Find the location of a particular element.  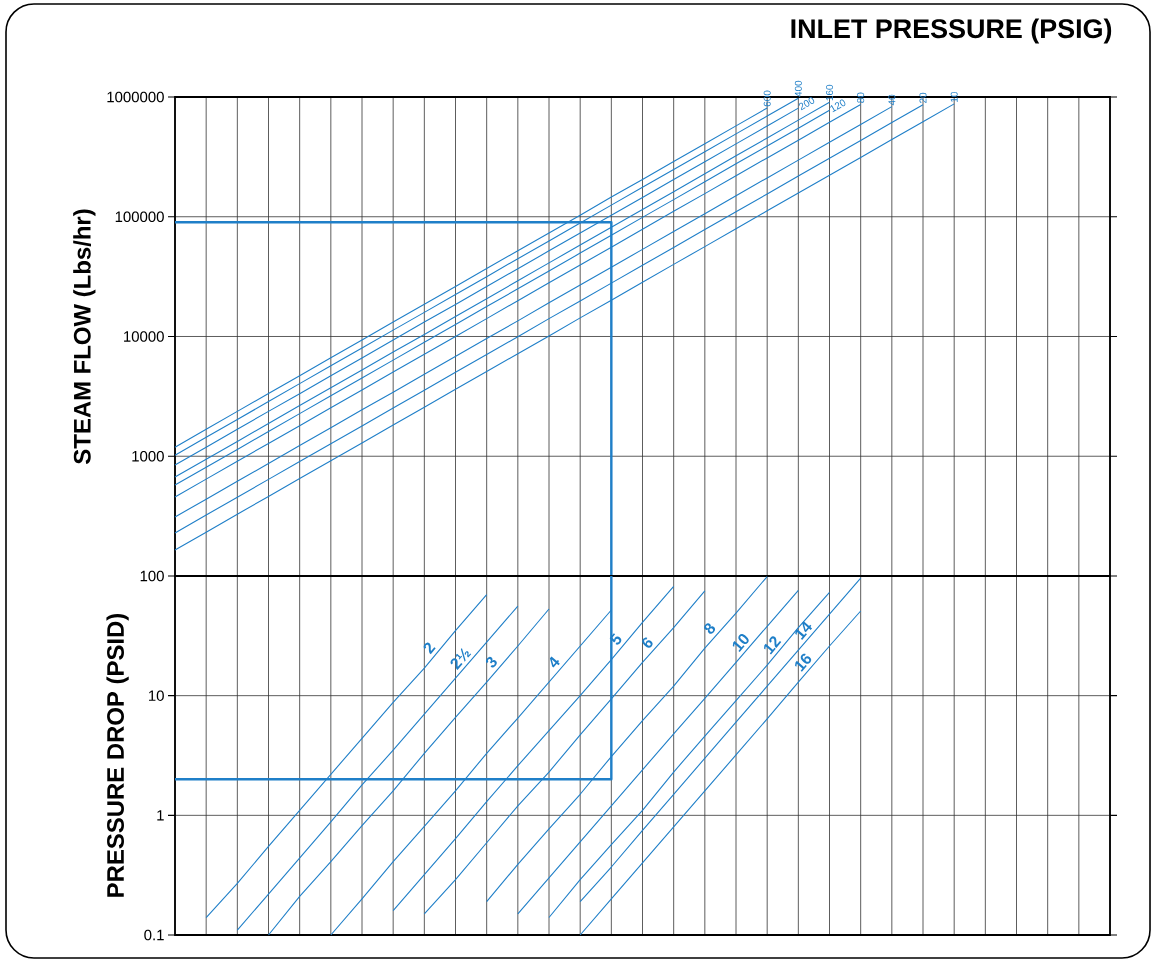

text: 200 is located at coordinates (806, 104).